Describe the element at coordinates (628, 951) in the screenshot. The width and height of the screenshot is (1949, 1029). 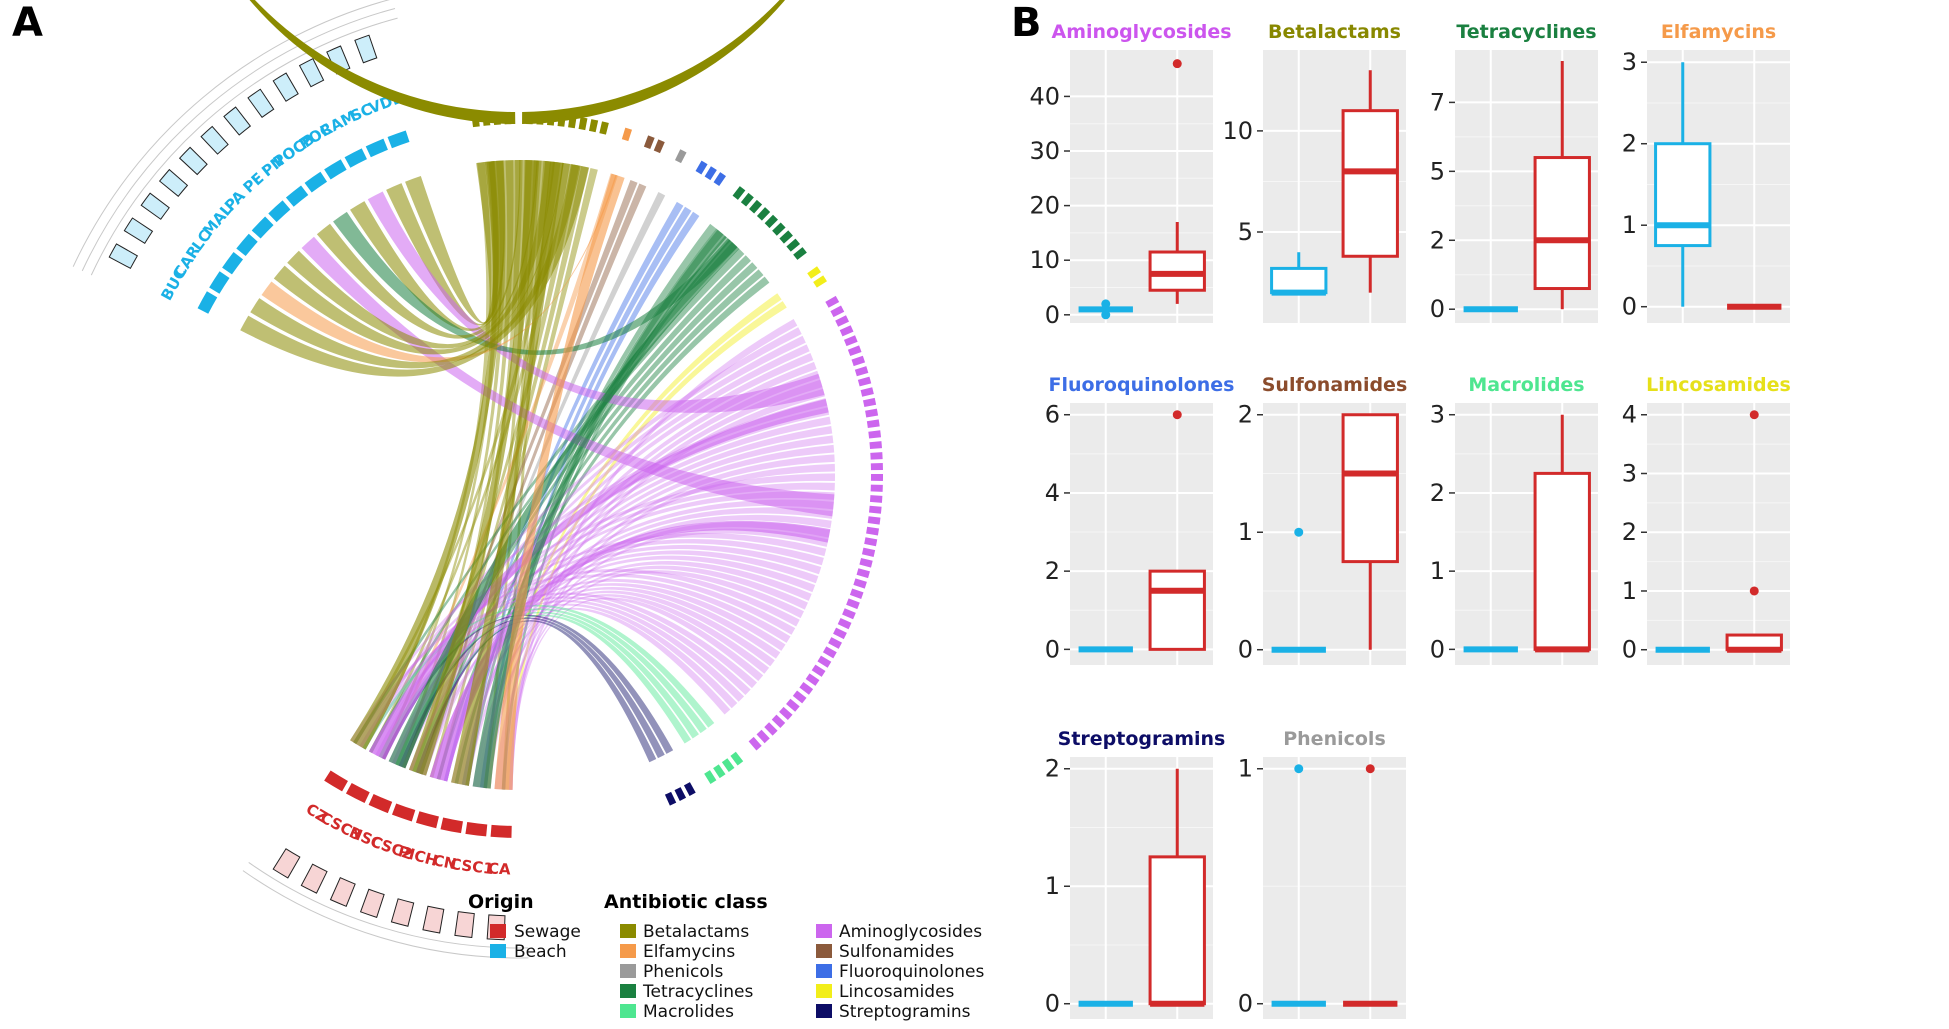
I see `legend-swatch-elfamycins` at that location.